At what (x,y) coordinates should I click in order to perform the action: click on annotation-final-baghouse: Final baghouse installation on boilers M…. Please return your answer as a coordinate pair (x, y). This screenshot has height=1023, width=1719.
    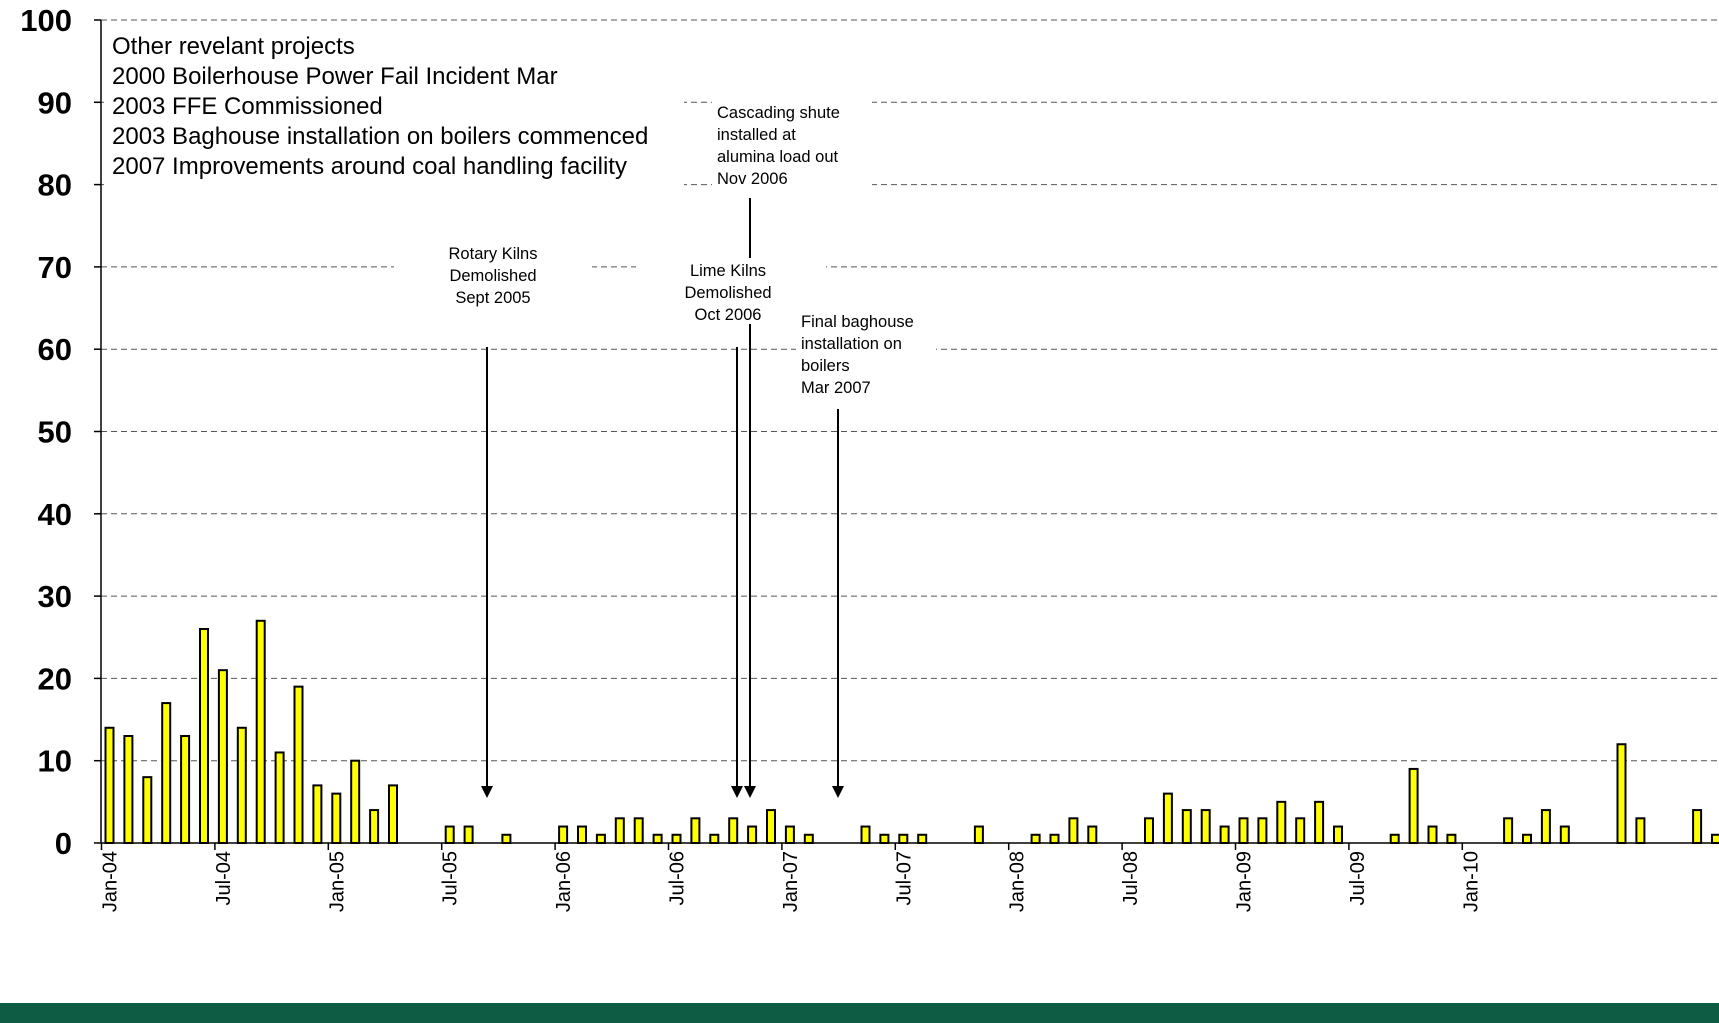
    Looking at the image, I should click on (866, 553).